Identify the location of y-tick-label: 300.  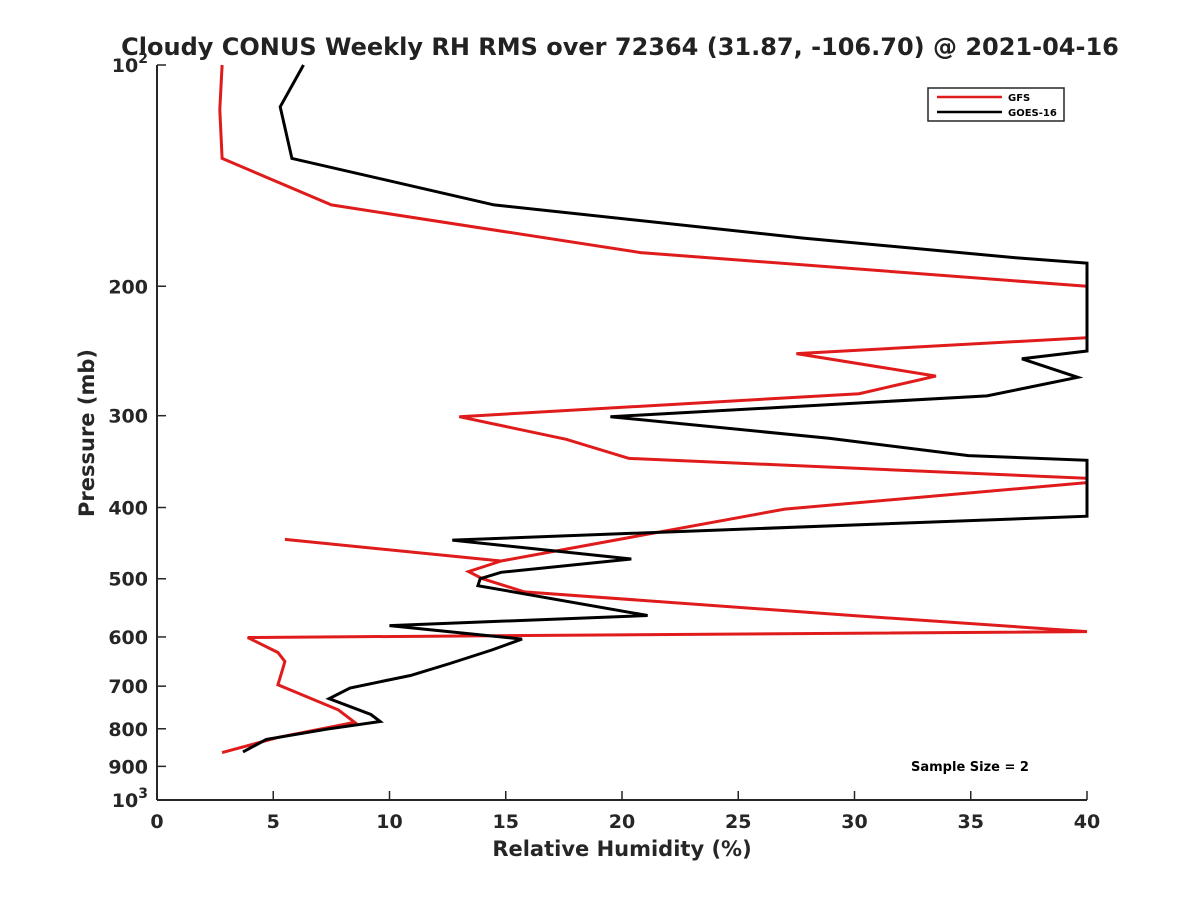
(128, 417).